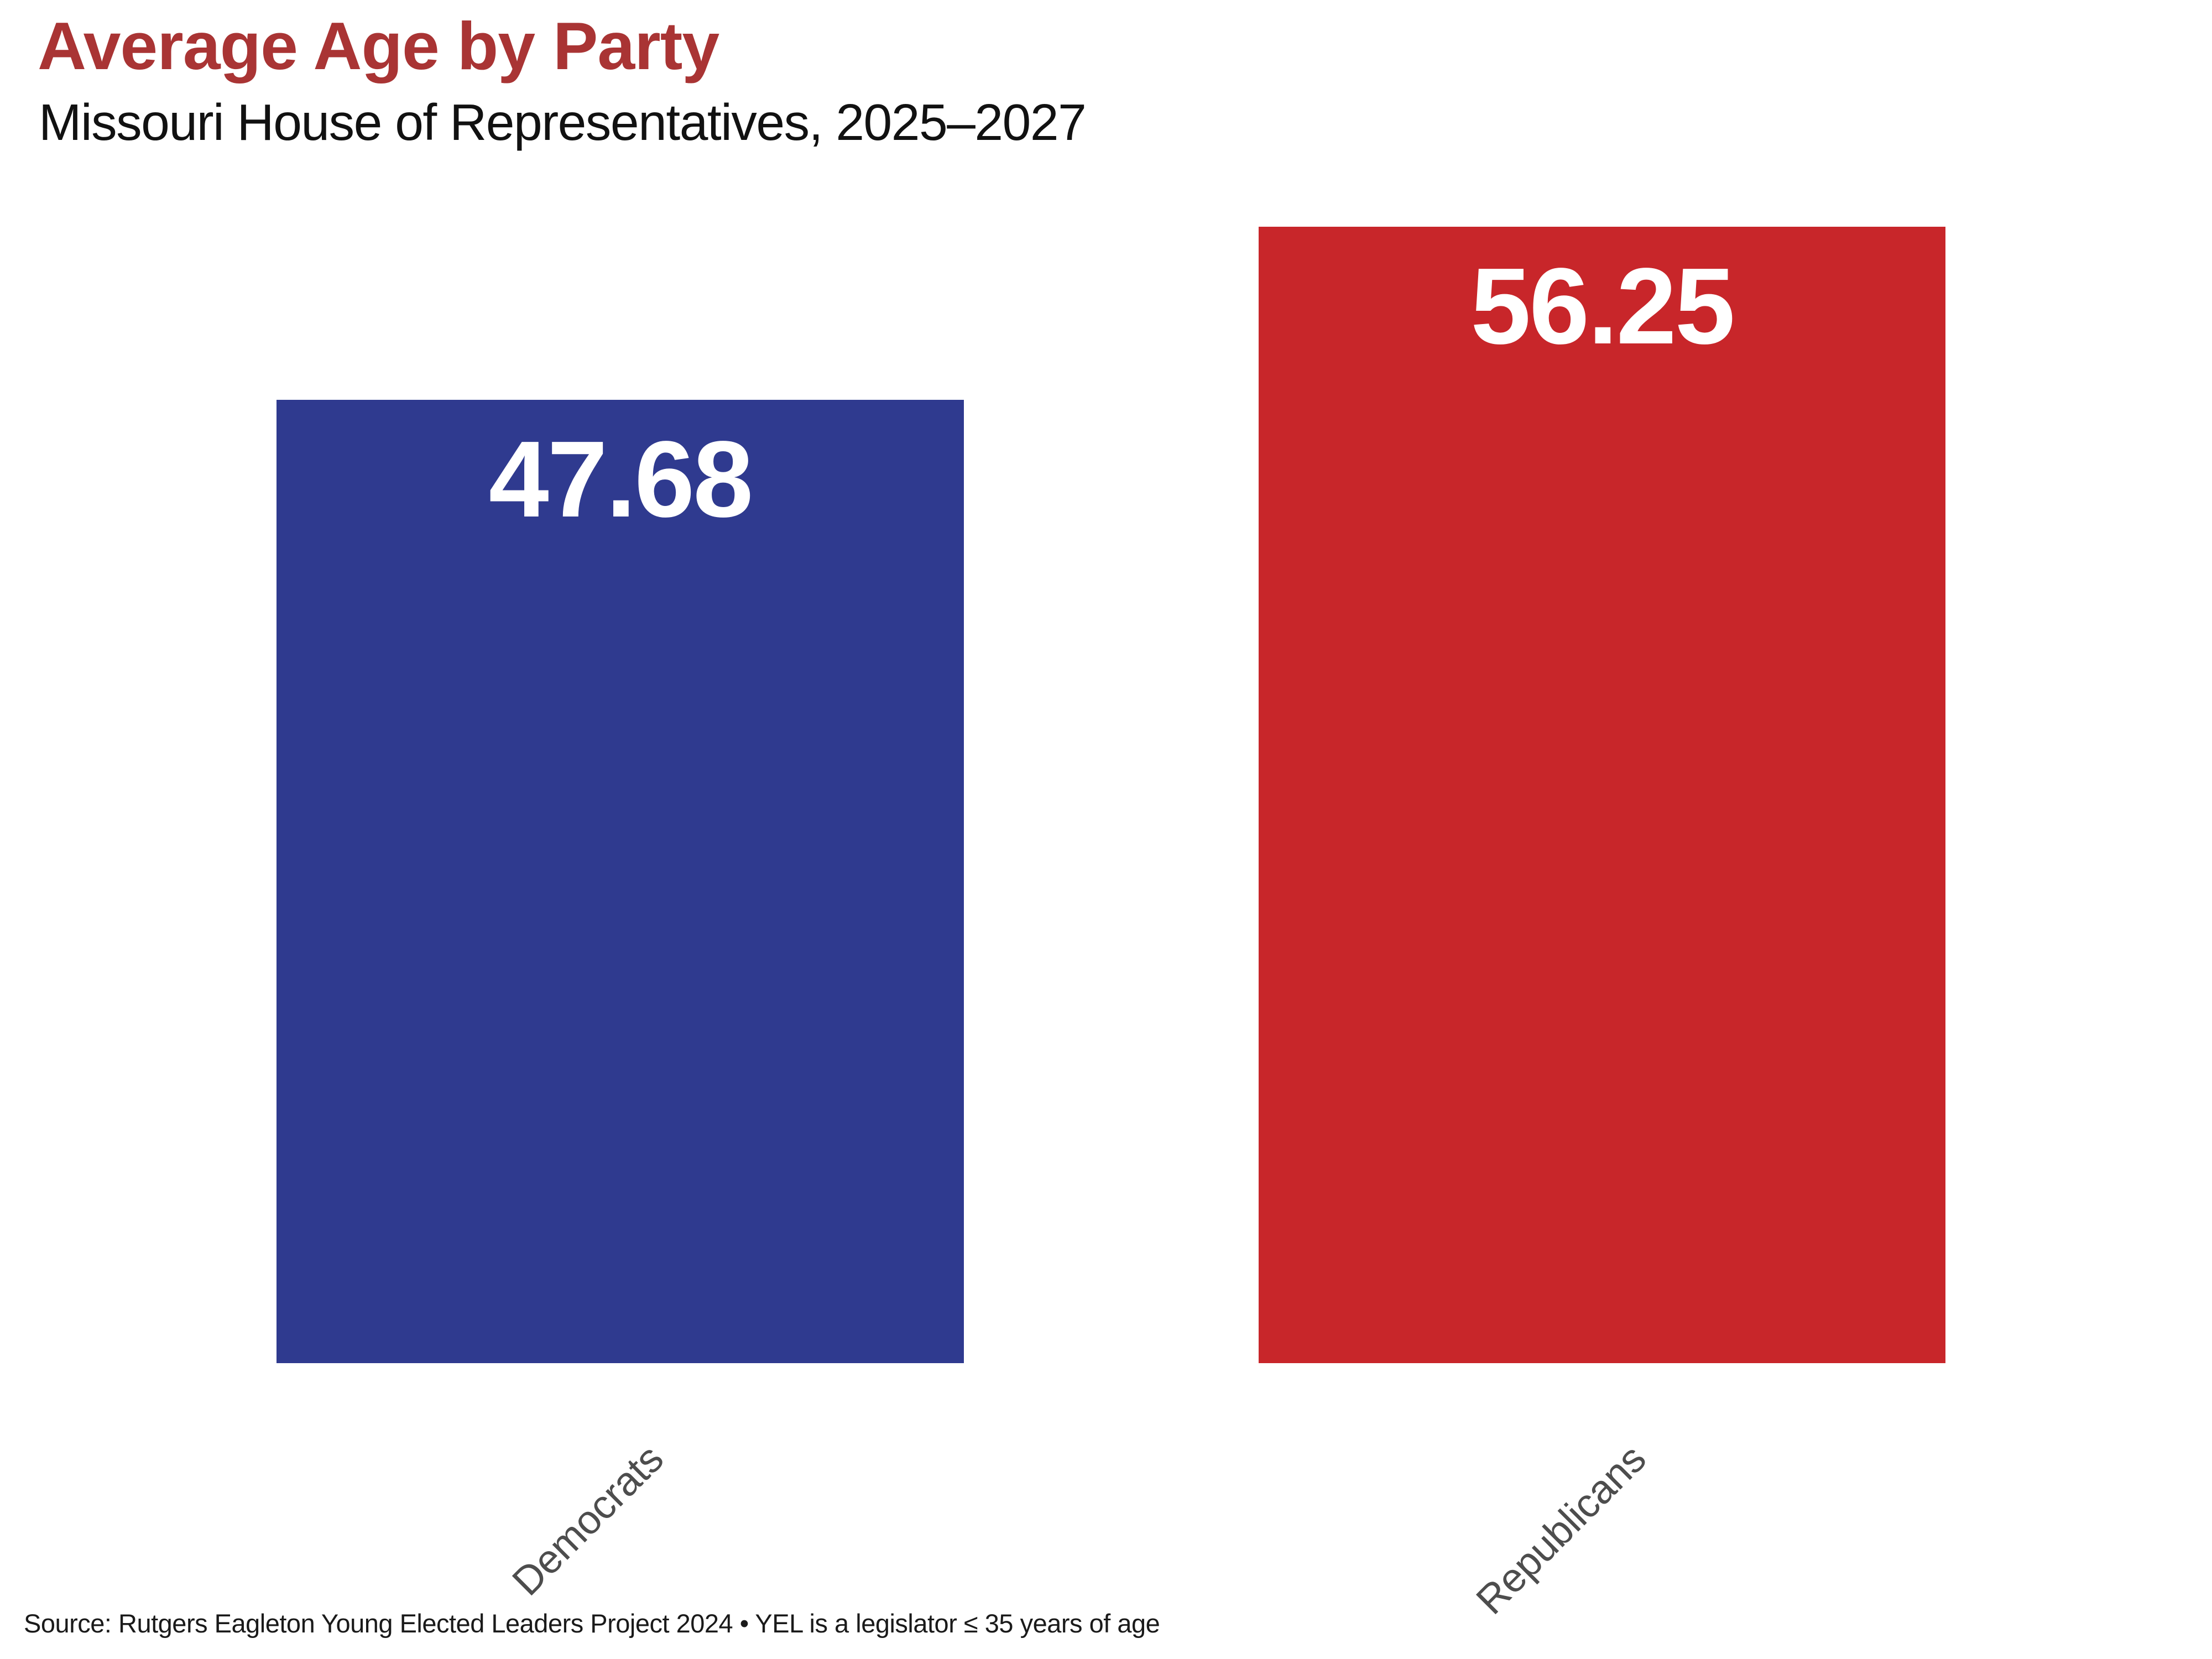 This screenshot has height=1659, width=2212. Describe the element at coordinates (378, 46) in the screenshot. I see `chart-title: Average Age by Party` at that location.